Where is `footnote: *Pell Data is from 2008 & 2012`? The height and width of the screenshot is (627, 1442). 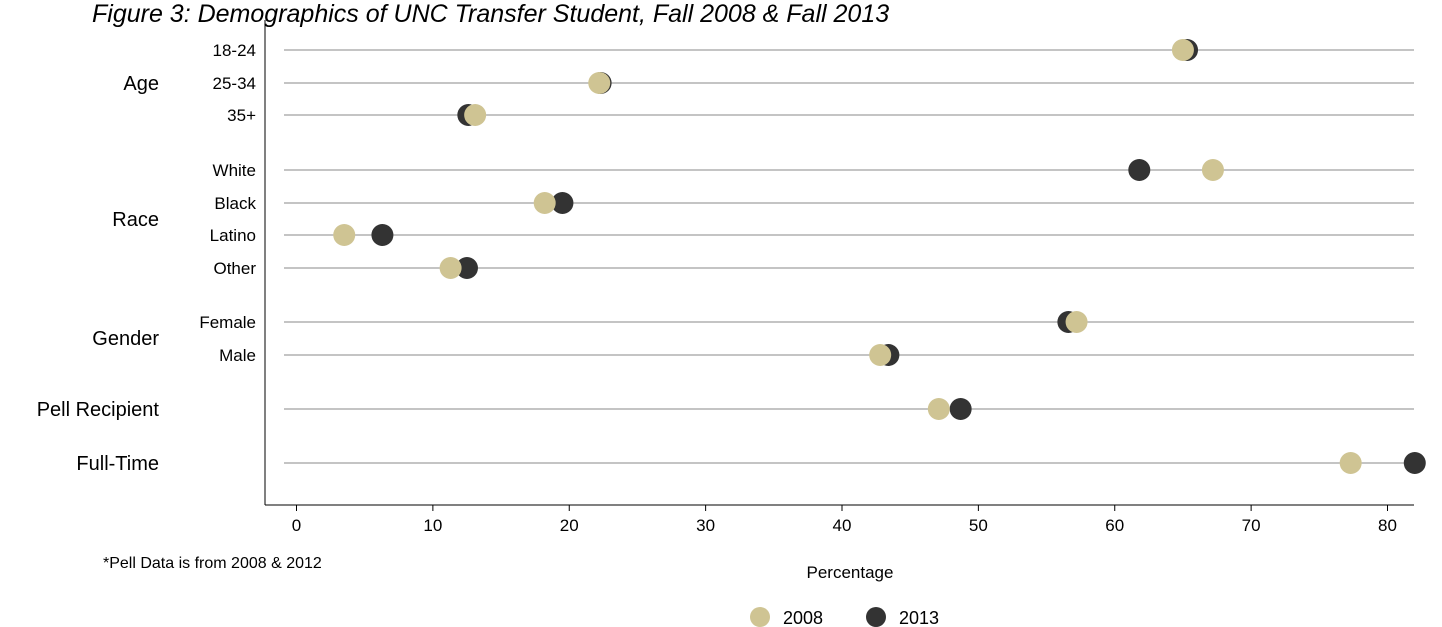
footnote: *Pell Data is from 2008 & 2012 is located at coordinates (212, 563).